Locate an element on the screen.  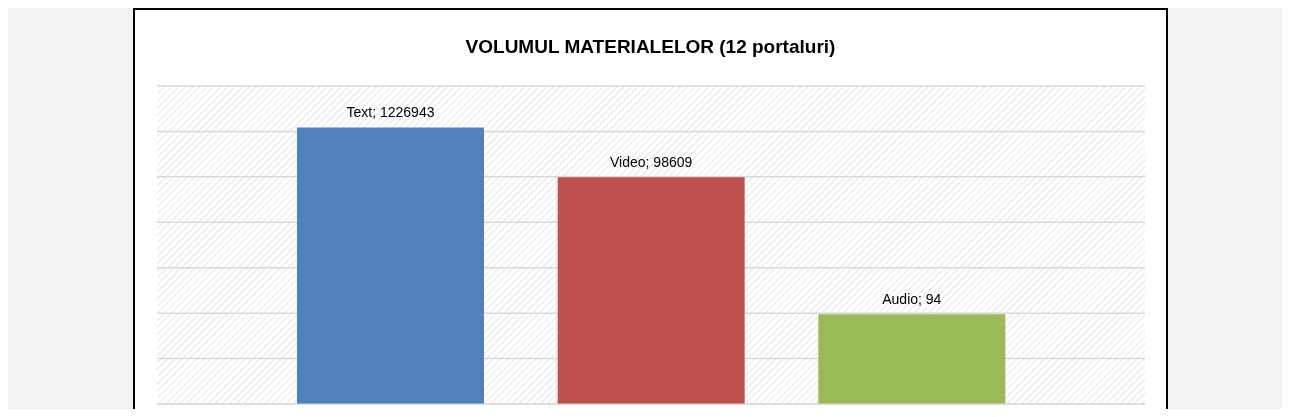
data-label: Text; 1226943 is located at coordinates (390, 112).